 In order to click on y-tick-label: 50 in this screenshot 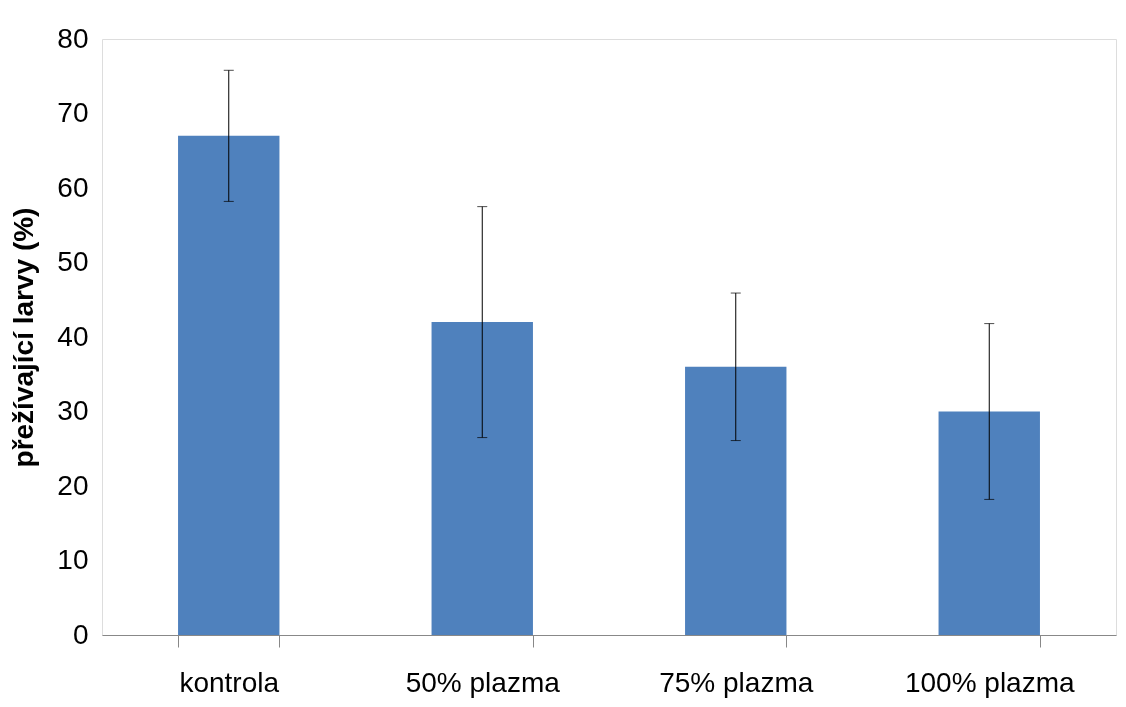, I will do `click(73, 261)`.